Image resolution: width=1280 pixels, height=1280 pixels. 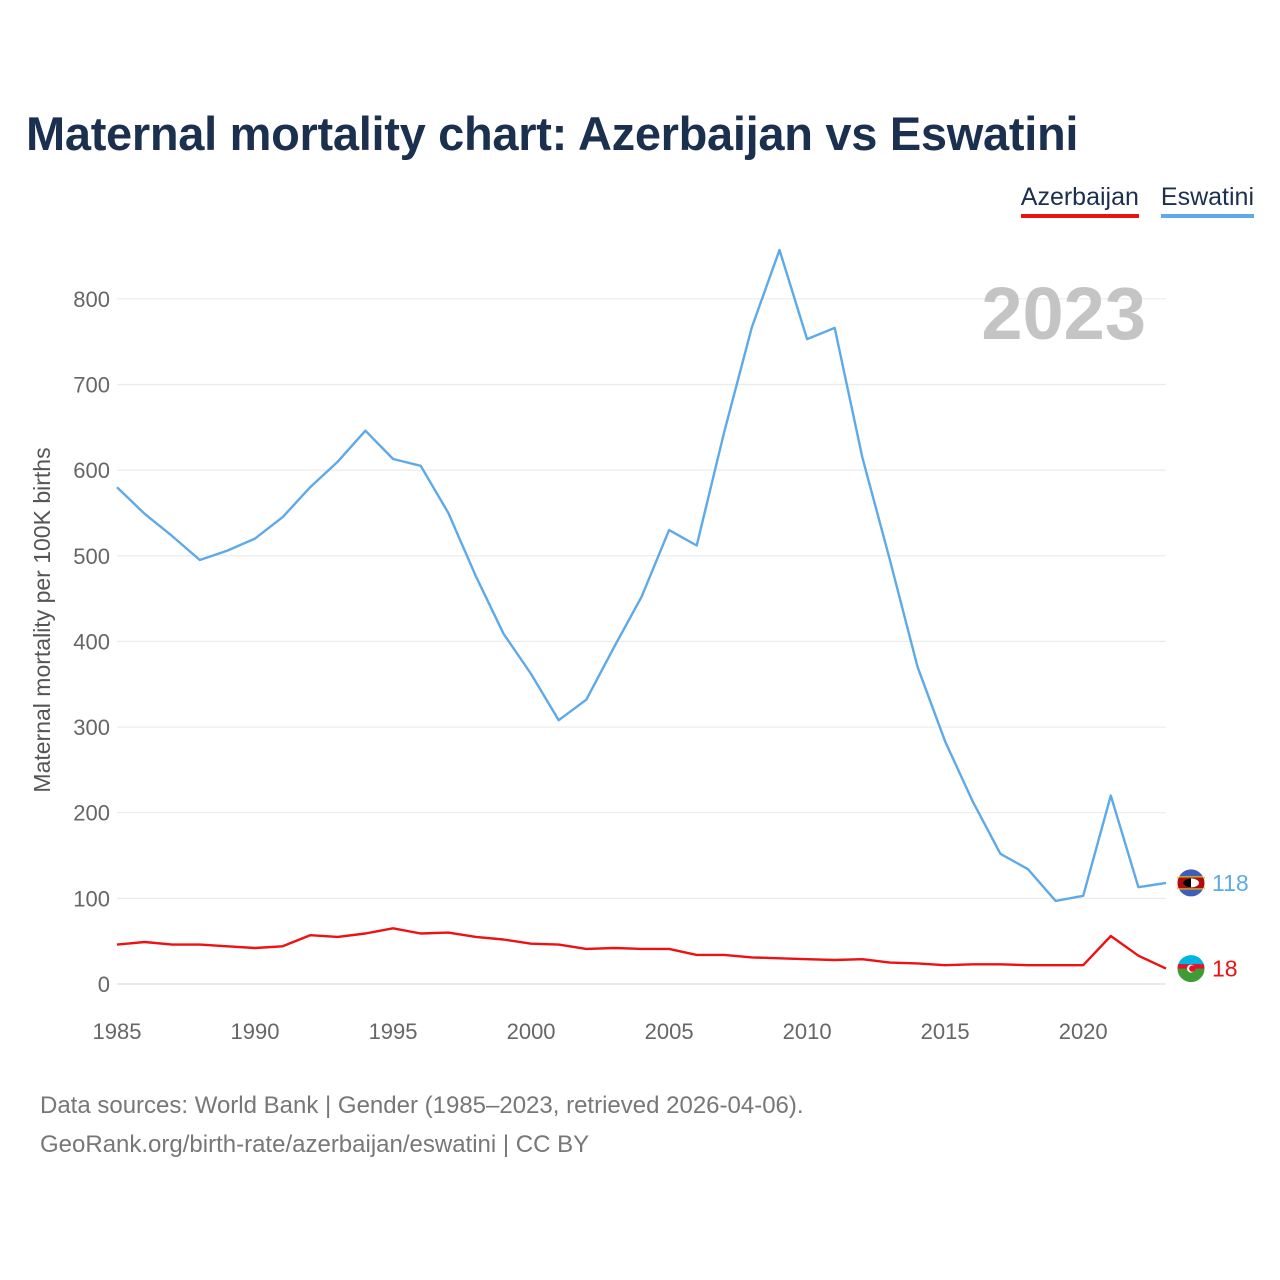 I want to click on data-point-eswatini-2010, so click(x=807, y=339).